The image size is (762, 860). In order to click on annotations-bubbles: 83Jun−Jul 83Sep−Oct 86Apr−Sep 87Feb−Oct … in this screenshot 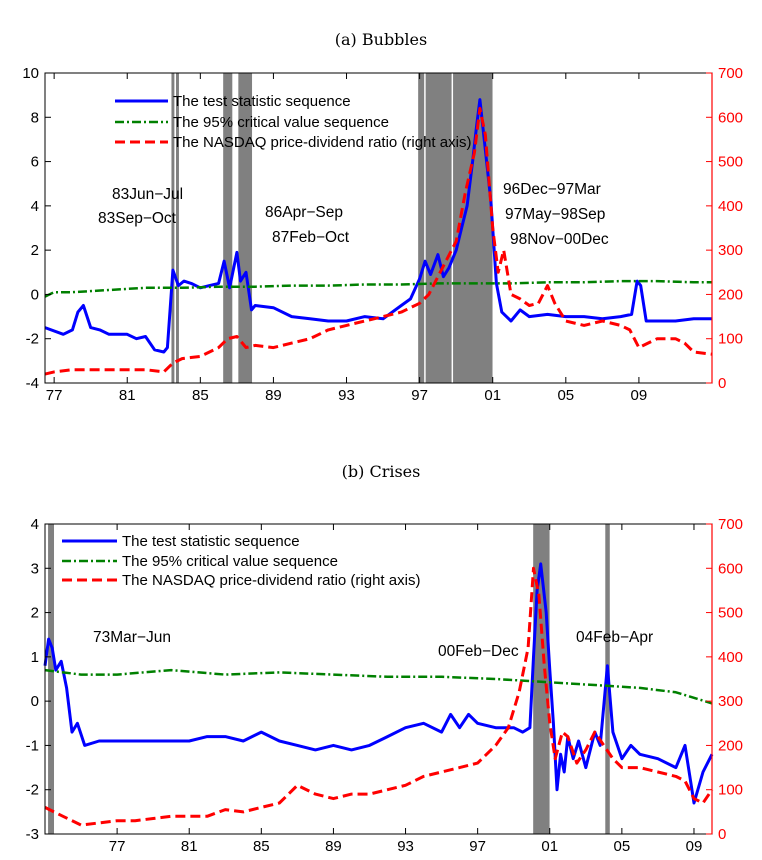, I will do `click(353, 214)`.